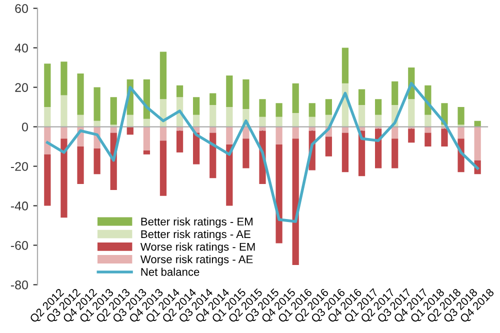  I want to click on legend-label: Worse risk ratings - AE, so click(196, 260).